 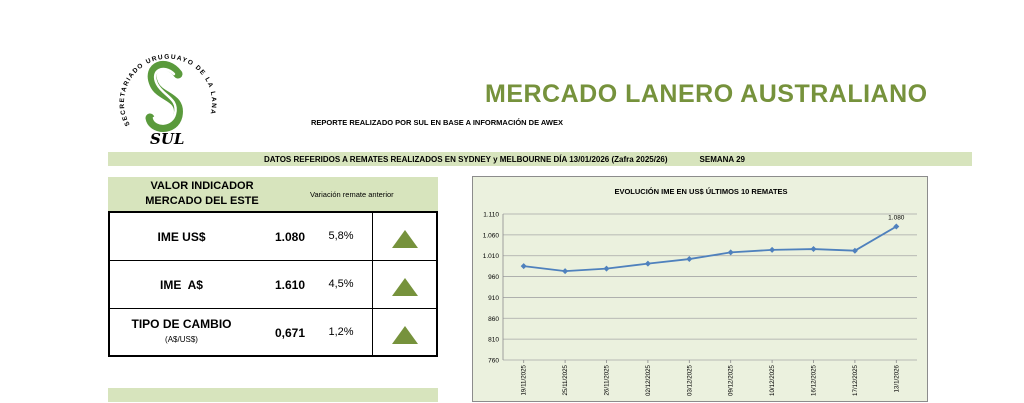 I want to click on series-line, so click(x=710, y=249).